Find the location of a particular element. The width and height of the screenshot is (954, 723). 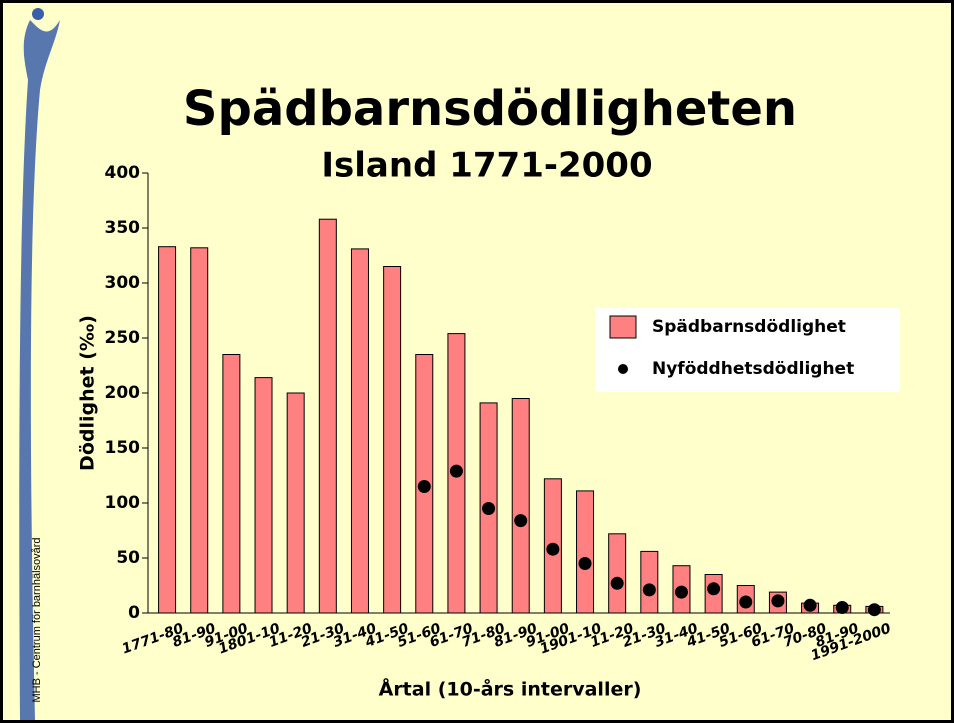

chart-title: Spädbarnsdödligheten is located at coordinates (490, 109).